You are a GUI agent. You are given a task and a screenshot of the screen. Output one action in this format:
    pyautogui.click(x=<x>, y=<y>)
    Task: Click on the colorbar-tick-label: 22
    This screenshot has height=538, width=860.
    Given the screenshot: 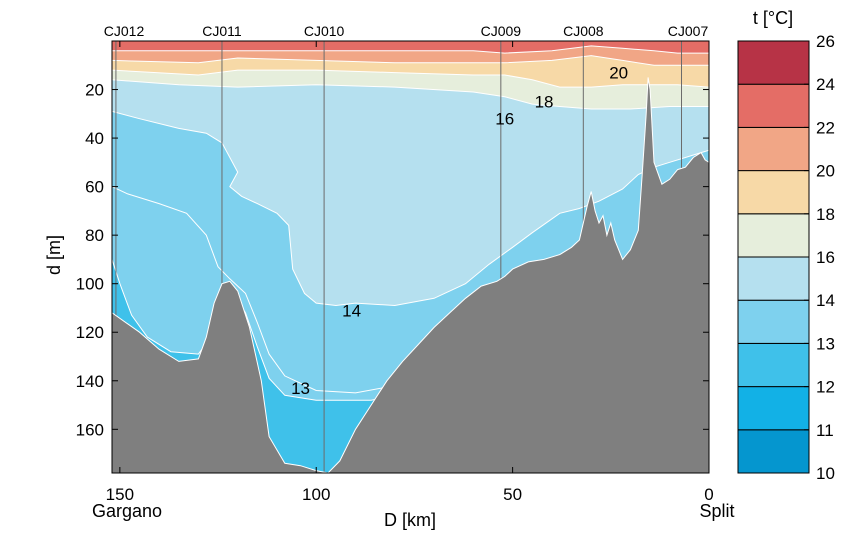 What is the action you would take?
    pyautogui.click(x=825, y=127)
    